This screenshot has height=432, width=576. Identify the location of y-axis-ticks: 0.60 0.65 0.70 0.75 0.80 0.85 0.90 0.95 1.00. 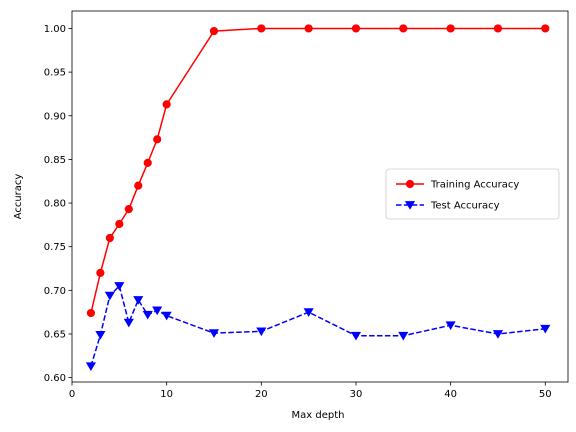
(58, 204).